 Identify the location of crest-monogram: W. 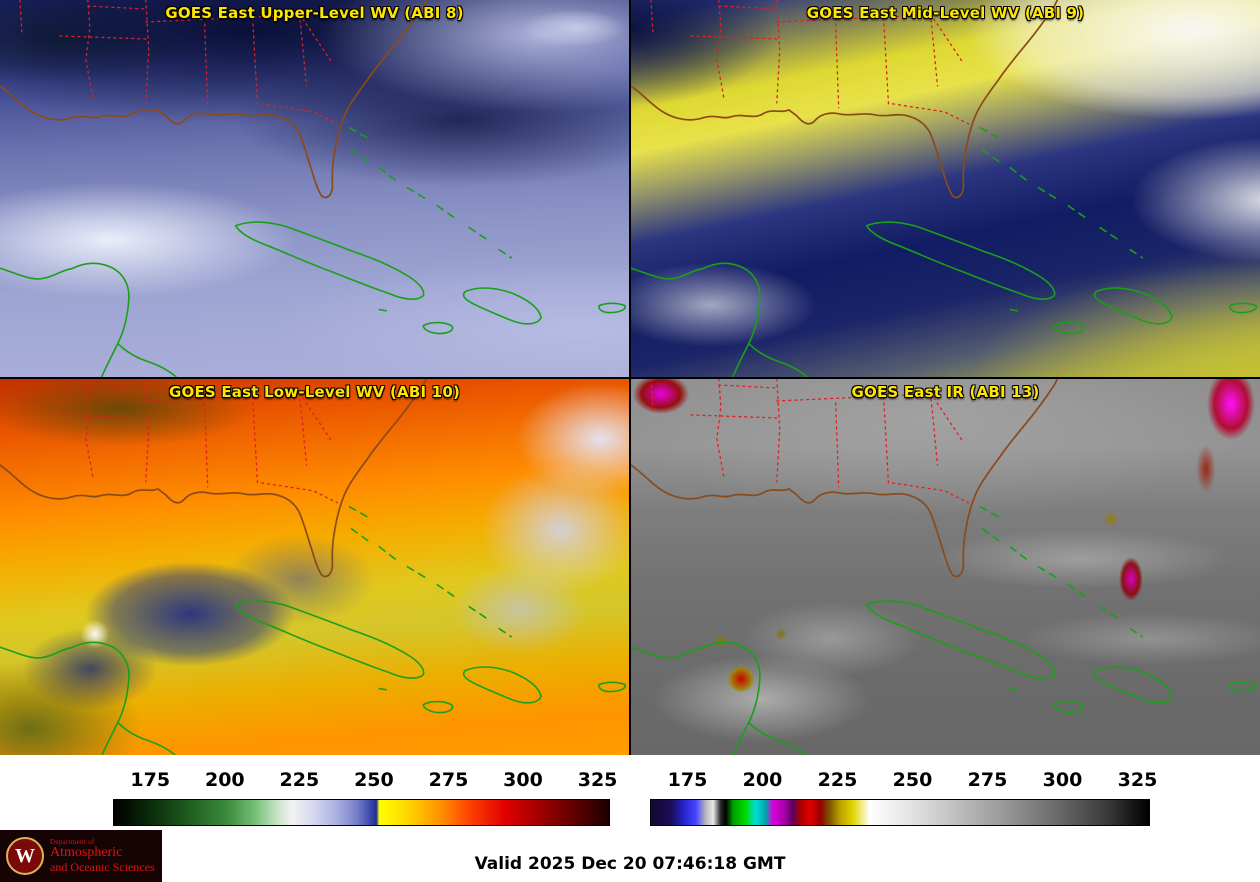
(25, 855).